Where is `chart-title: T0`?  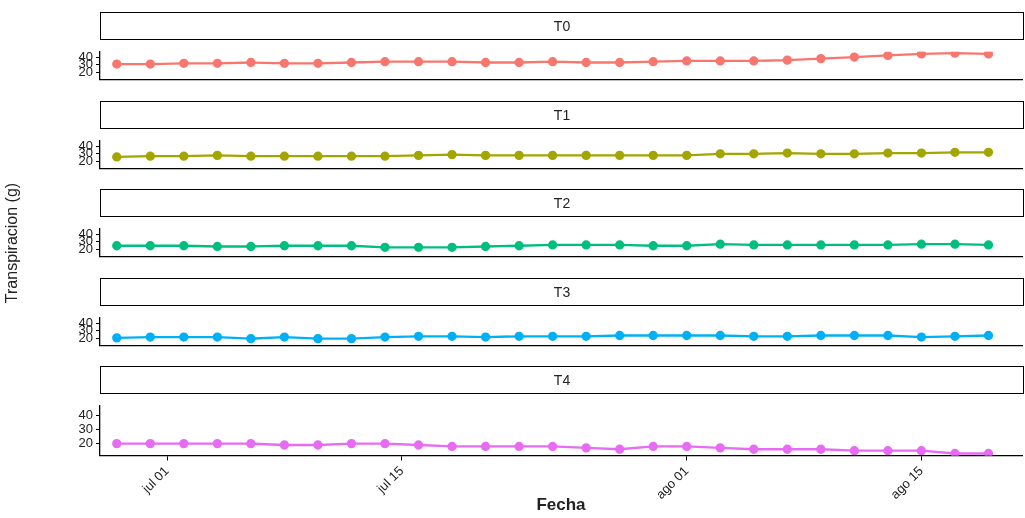
chart-title: T0 is located at coordinates (562, 26).